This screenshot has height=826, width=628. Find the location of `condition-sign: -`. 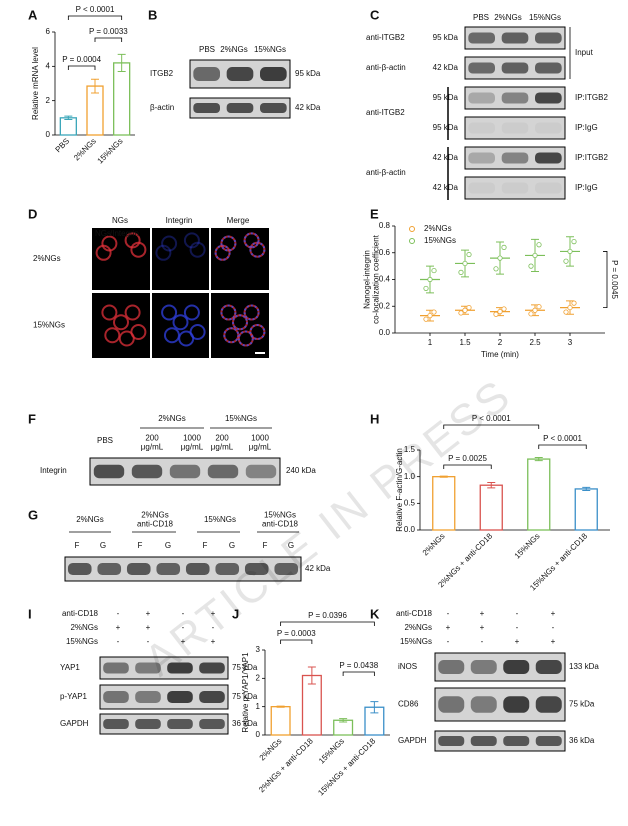

condition-sign: - is located at coordinates (448, 641).